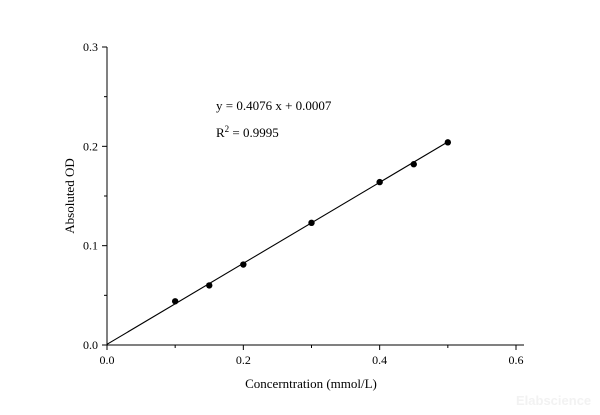  Describe the element at coordinates (553, 400) in the screenshot. I see `watermark: Elabscience` at that location.